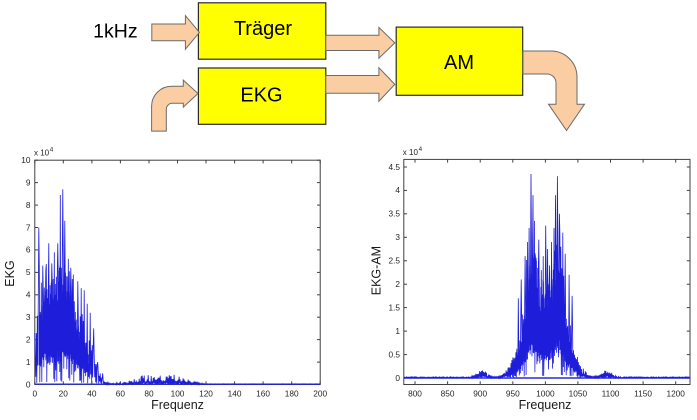  I want to click on svg-text: 10, so click(26, 160).